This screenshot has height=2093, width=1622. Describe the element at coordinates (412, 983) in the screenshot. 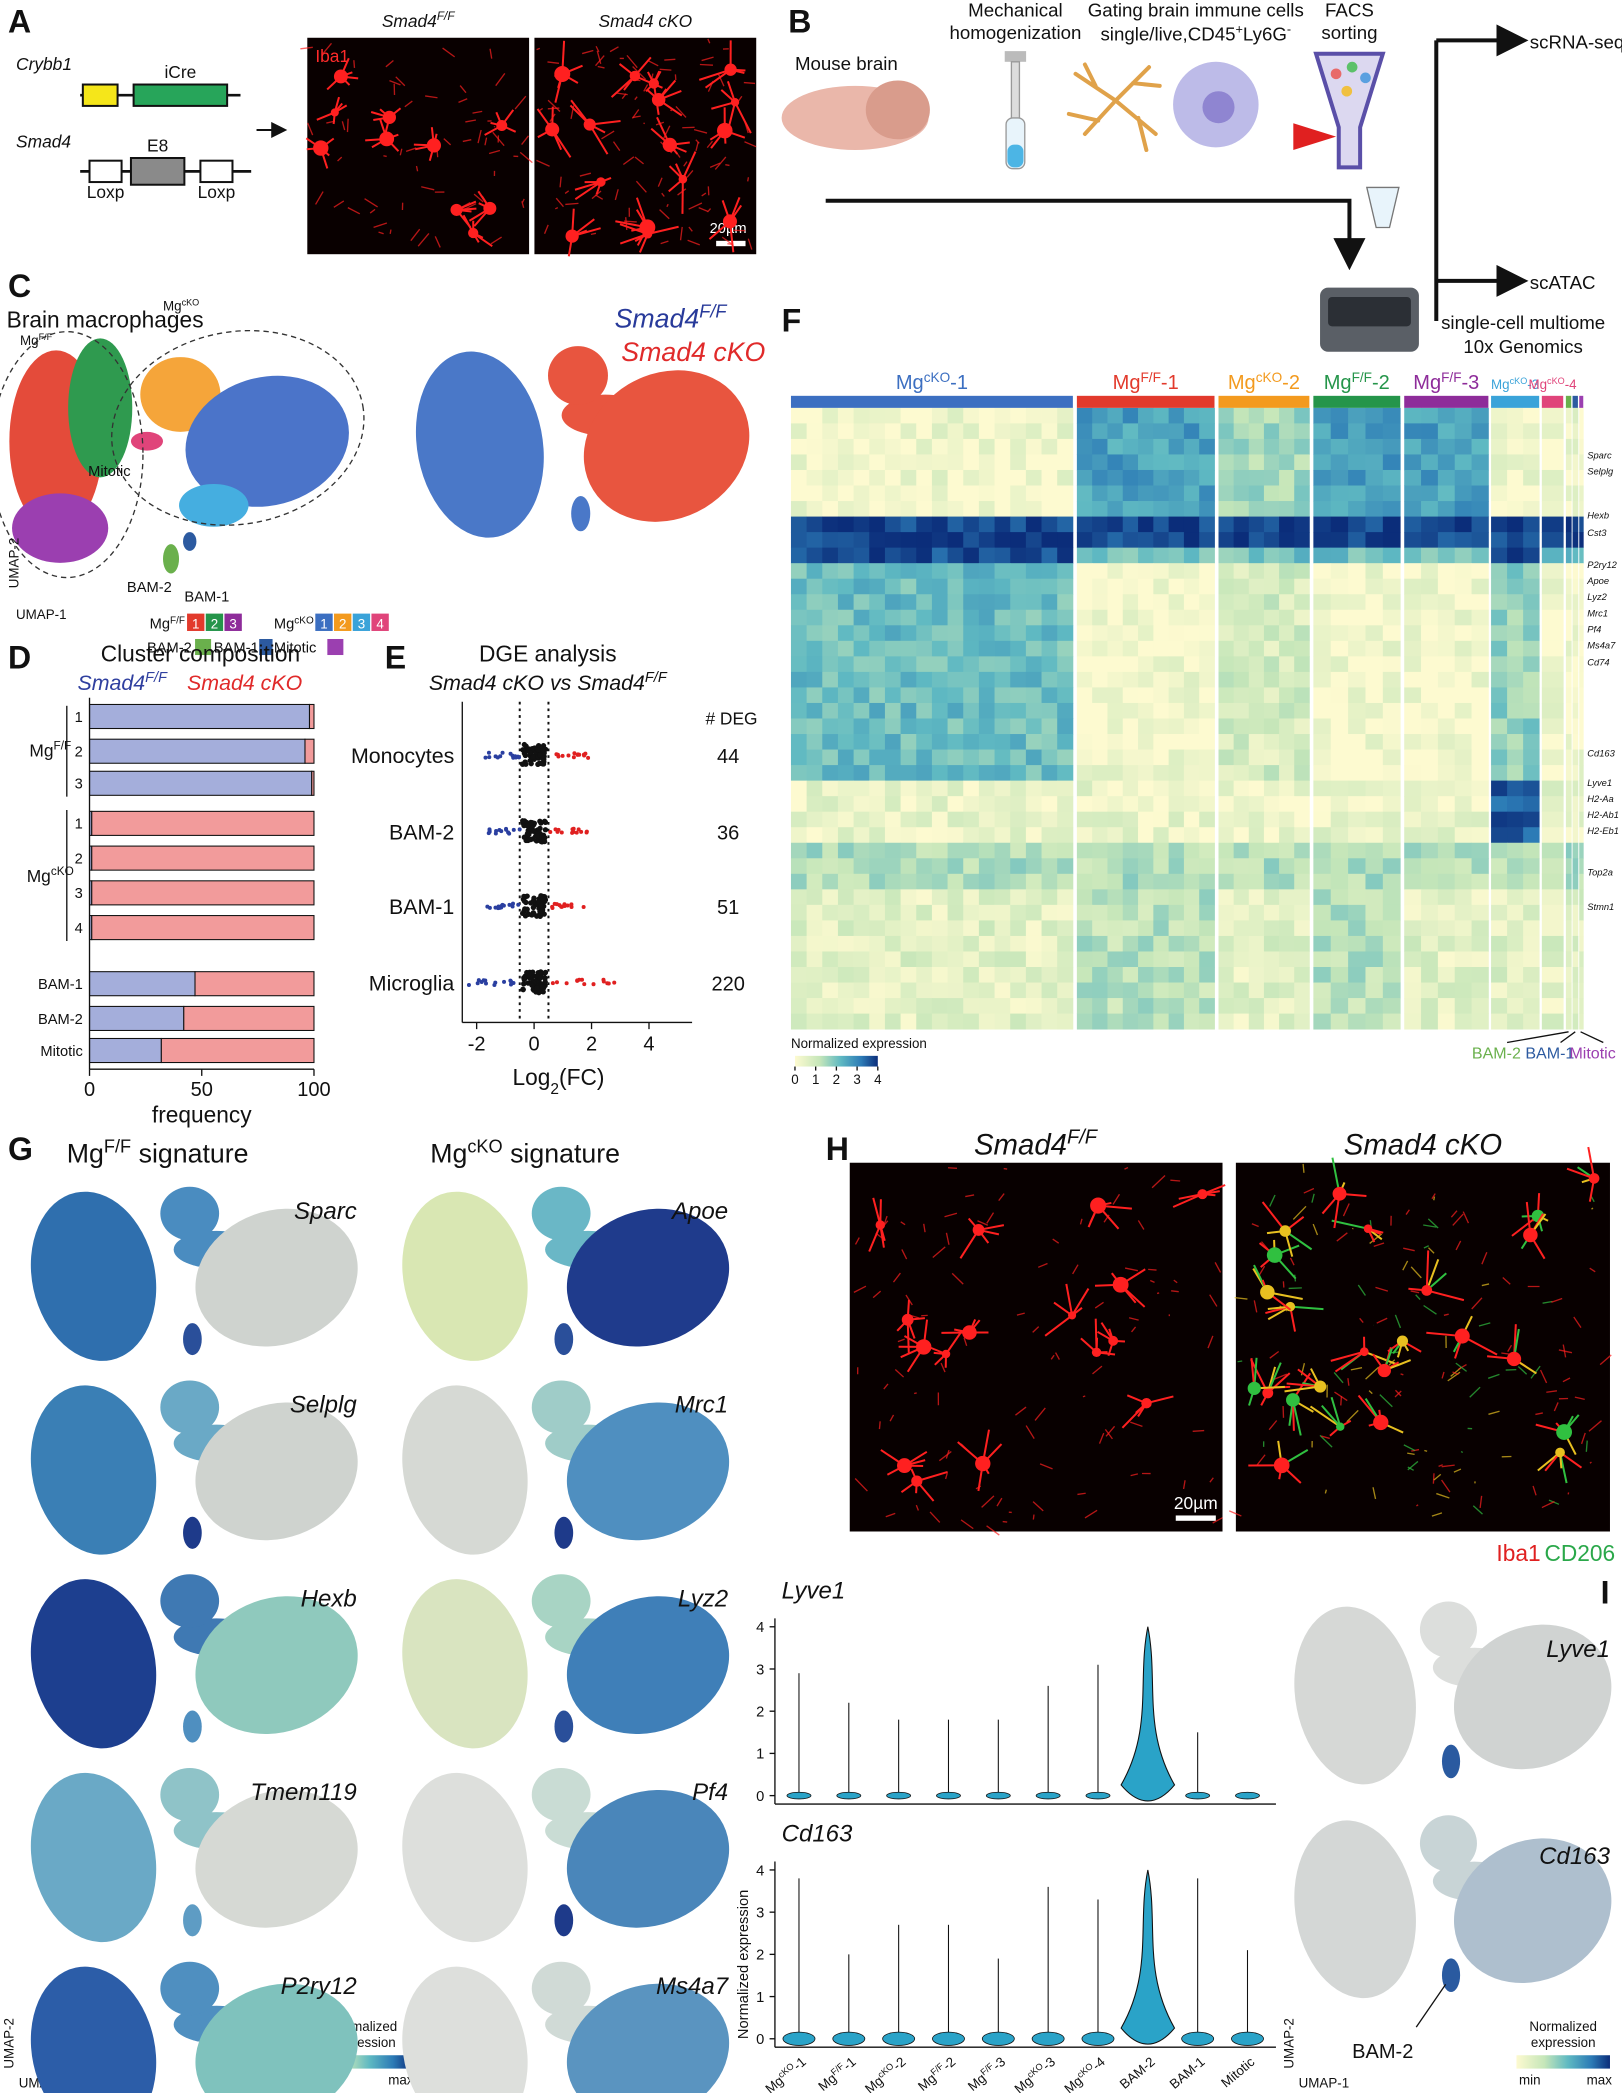

I see `category-label: Microglia` at that location.